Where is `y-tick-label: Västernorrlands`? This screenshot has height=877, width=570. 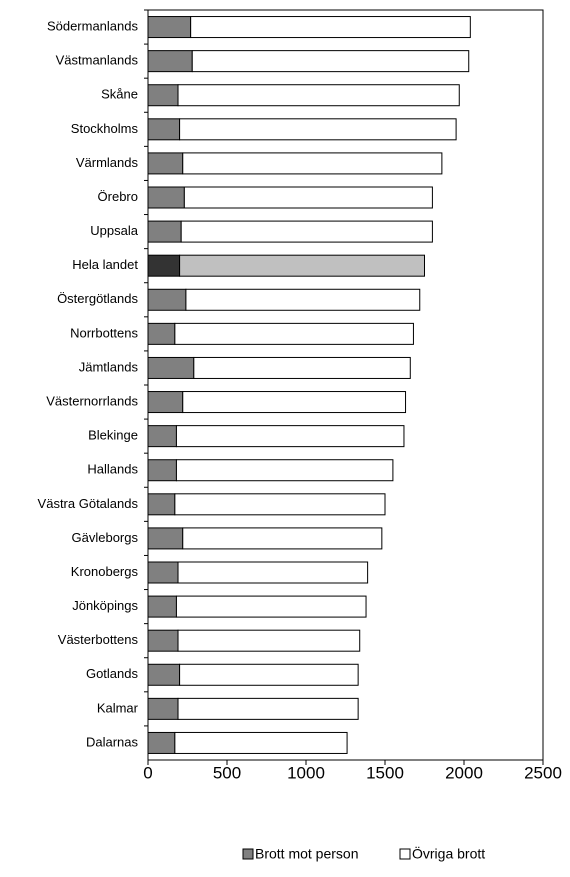
y-tick-label: Västernorrlands is located at coordinates (92, 400).